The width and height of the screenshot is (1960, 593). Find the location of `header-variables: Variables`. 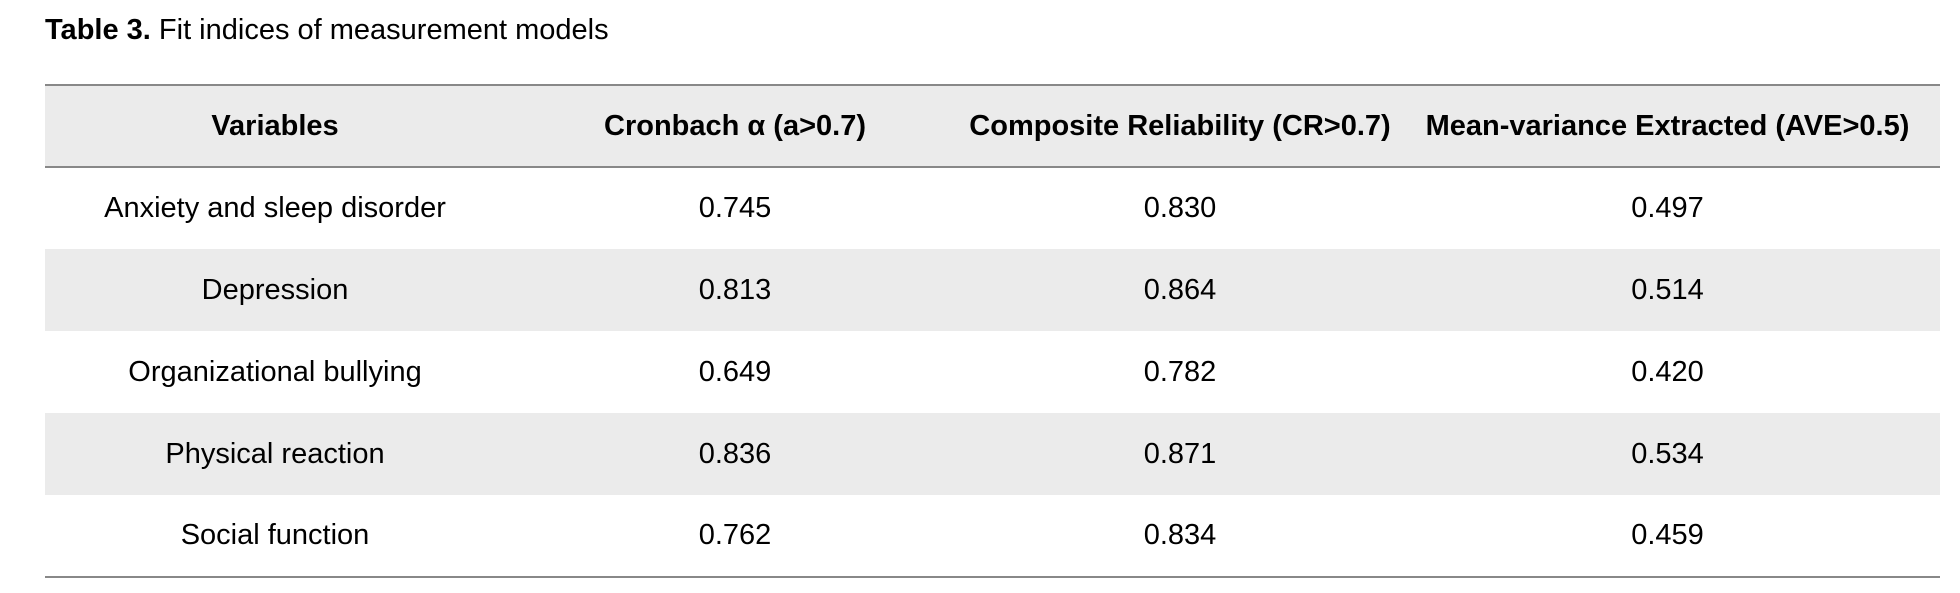

header-variables: Variables is located at coordinates (275, 126).